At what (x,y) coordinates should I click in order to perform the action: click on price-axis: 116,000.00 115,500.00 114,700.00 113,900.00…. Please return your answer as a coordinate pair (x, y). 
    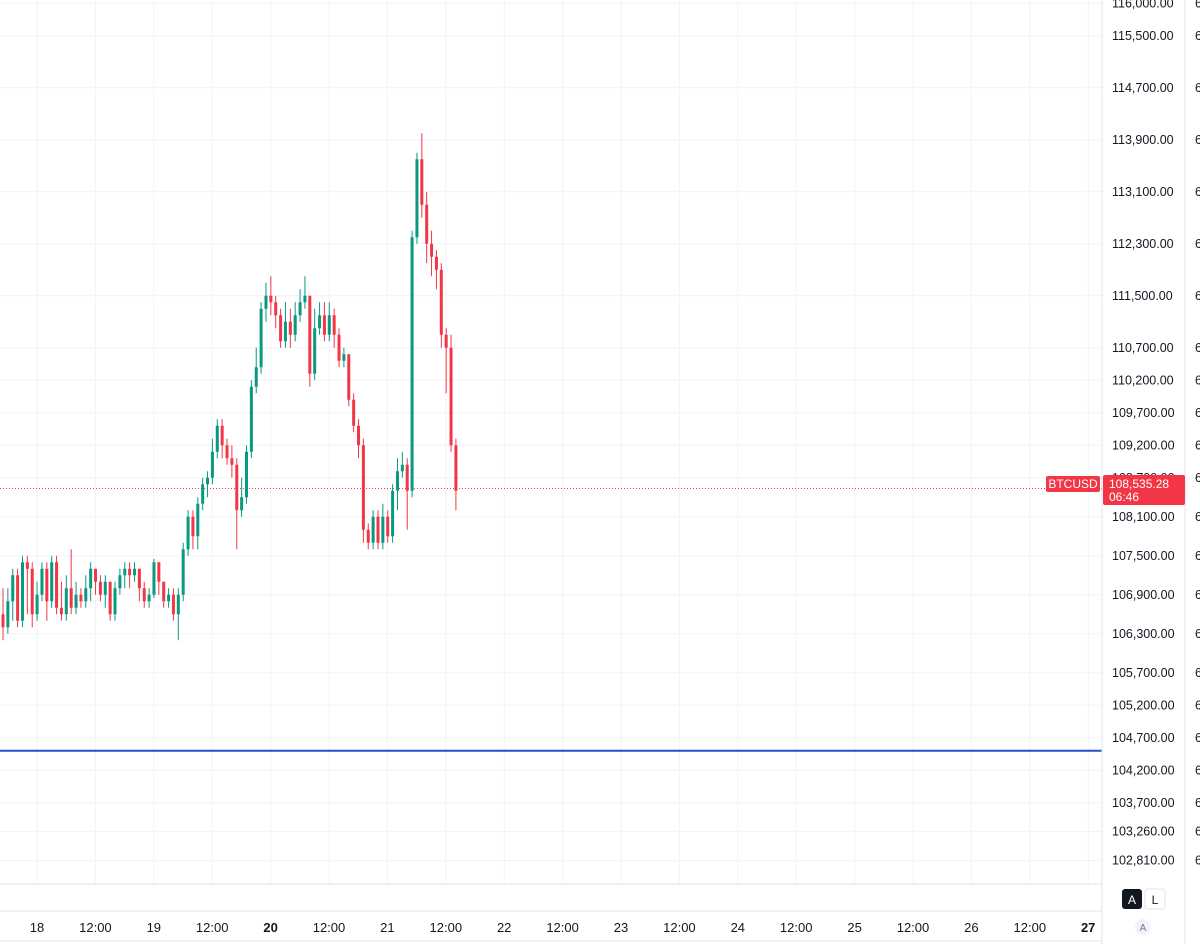
    Looking at the image, I should click on (1143, 434).